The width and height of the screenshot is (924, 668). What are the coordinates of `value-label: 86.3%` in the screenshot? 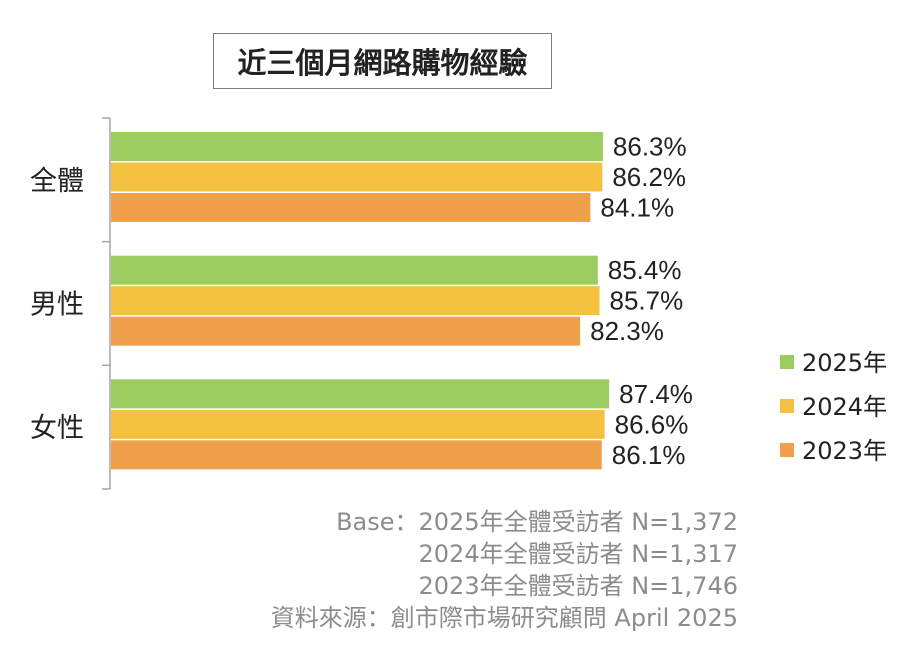 It's located at (650, 147).